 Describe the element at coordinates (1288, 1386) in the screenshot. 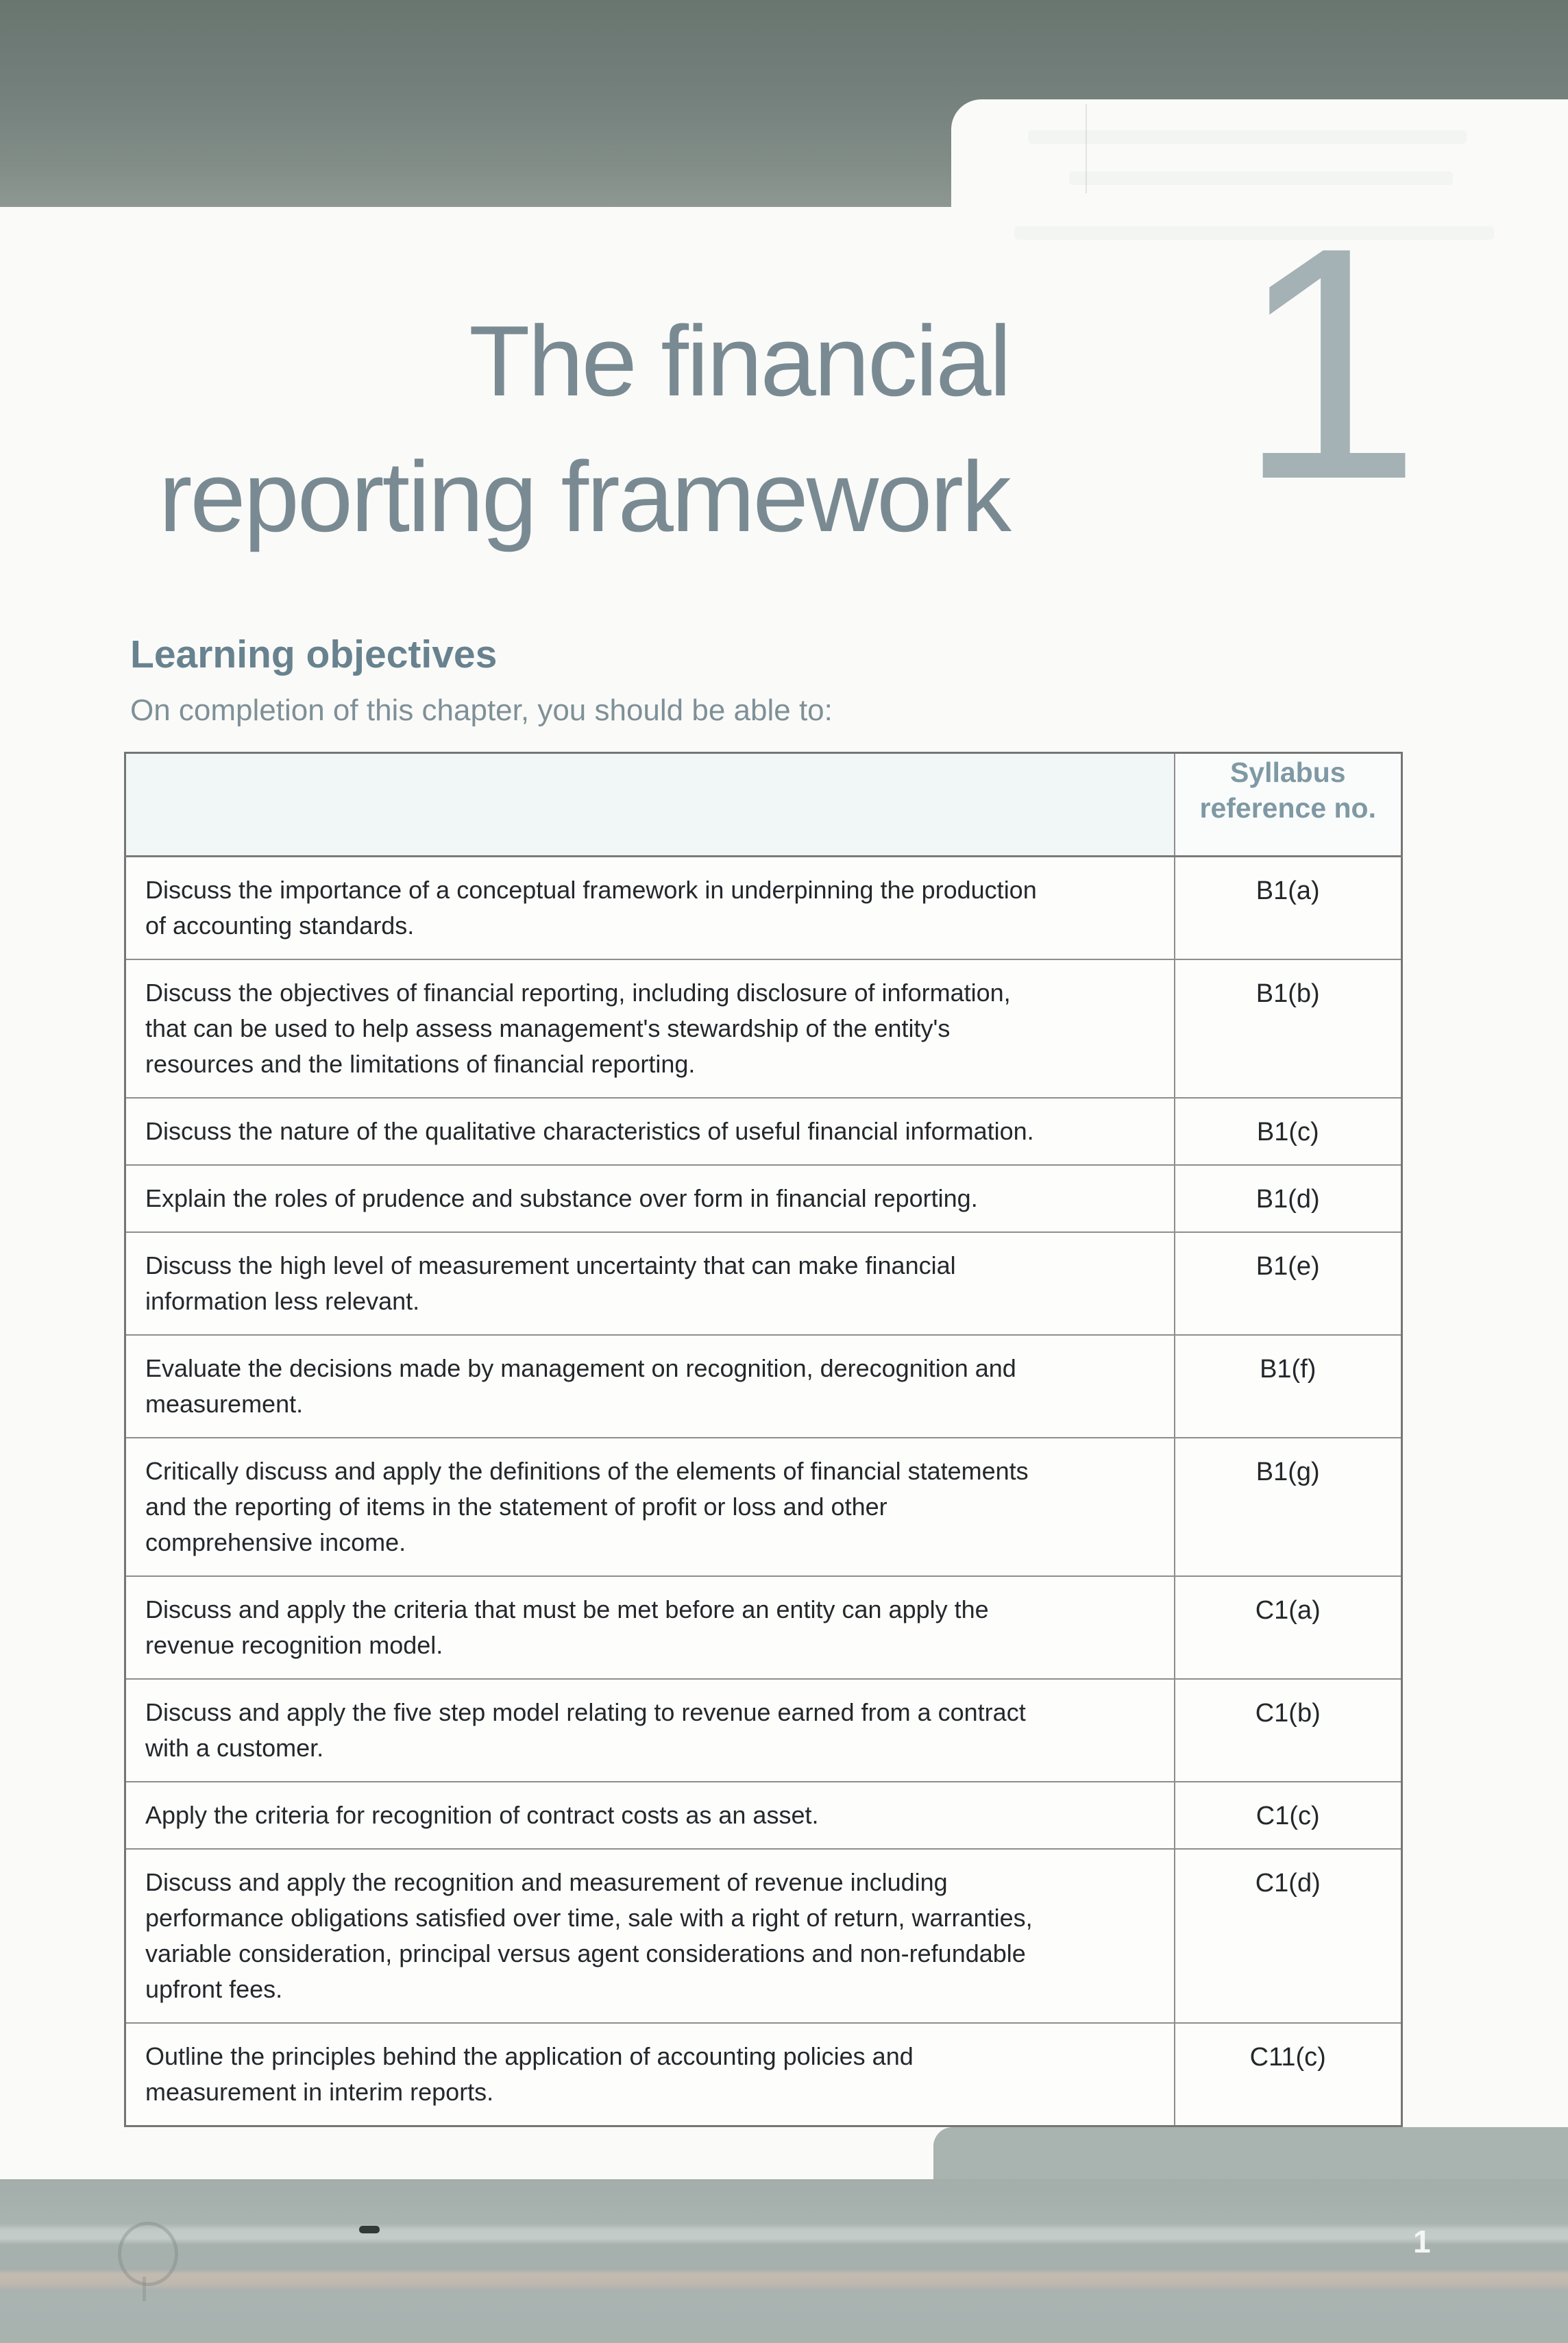

I see `syllabus-ref-cell: B1(f)` at that location.